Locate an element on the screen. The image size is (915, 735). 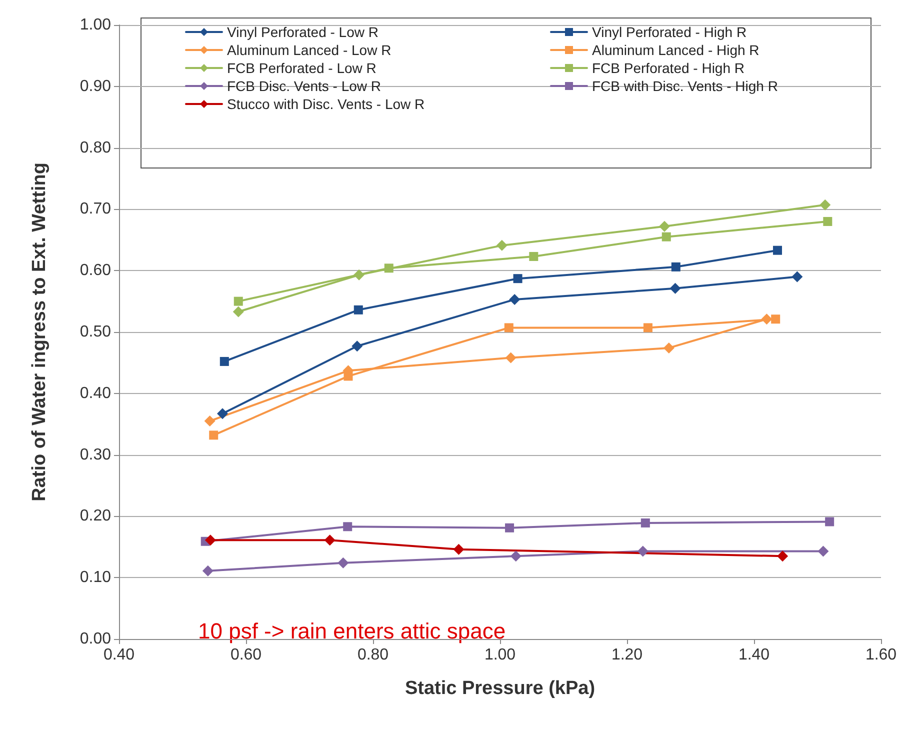
x-tick-label: 0.60 is located at coordinates (246, 655).